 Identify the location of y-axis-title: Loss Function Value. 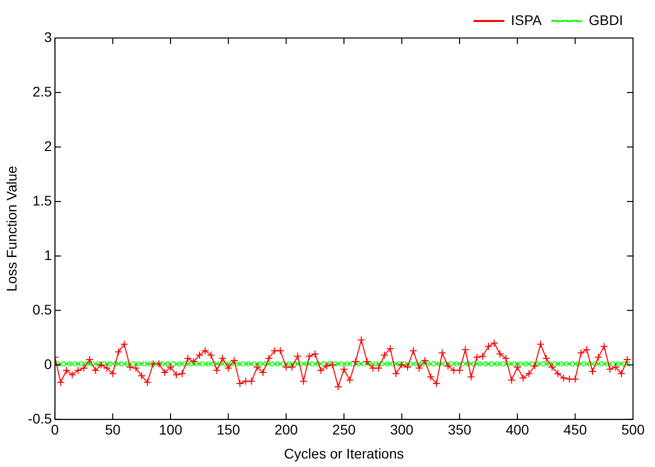
(11, 229).